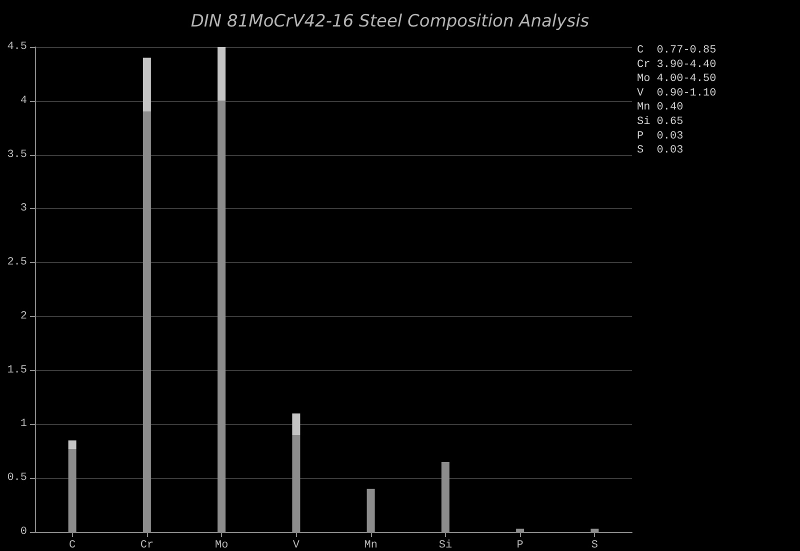 The width and height of the screenshot is (800, 551). I want to click on text: Mn 0.40, so click(660, 108).